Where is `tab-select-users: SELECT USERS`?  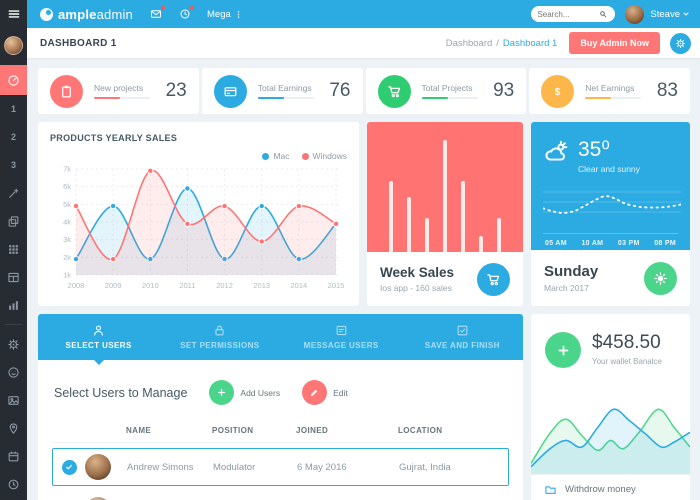
tab-select-users: SELECT USERS is located at coordinates (98, 337).